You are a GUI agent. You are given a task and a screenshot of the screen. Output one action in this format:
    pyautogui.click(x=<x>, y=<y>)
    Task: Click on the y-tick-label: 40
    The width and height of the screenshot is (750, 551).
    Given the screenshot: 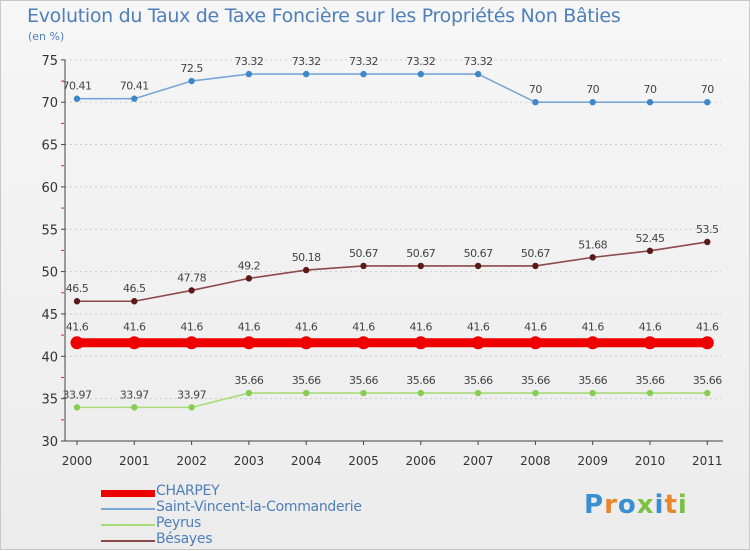 What is the action you would take?
    pyautogui.click(x=49, y=357)
    